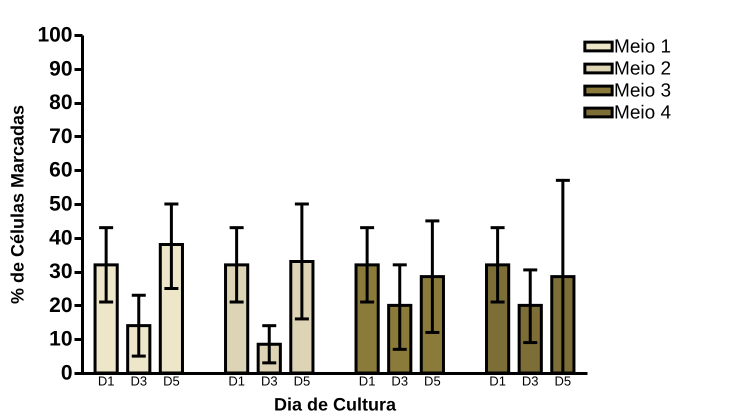 The width and height of the screenshot is (739, 419). What do you see at coordinates (66, 373) in the screenshot?
I see `y-tick-label: 0` at bounding box center [66, 373].